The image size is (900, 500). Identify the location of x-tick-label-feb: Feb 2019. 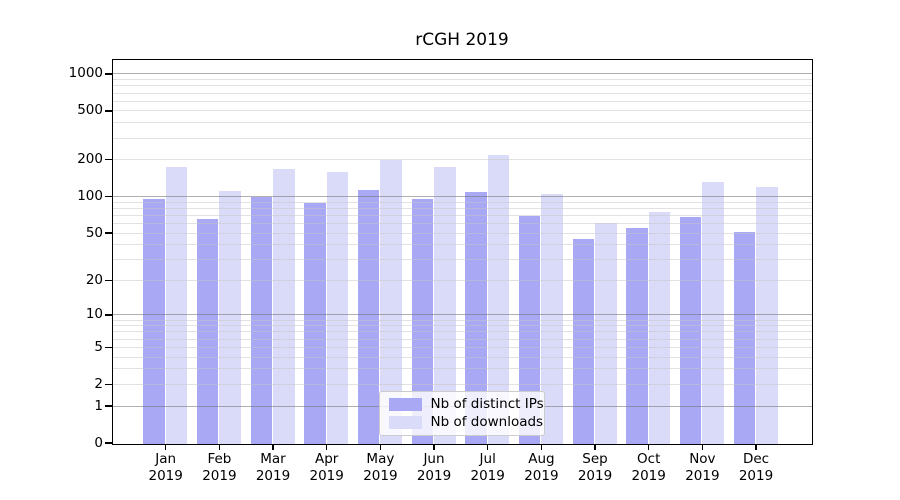
(219, 467).